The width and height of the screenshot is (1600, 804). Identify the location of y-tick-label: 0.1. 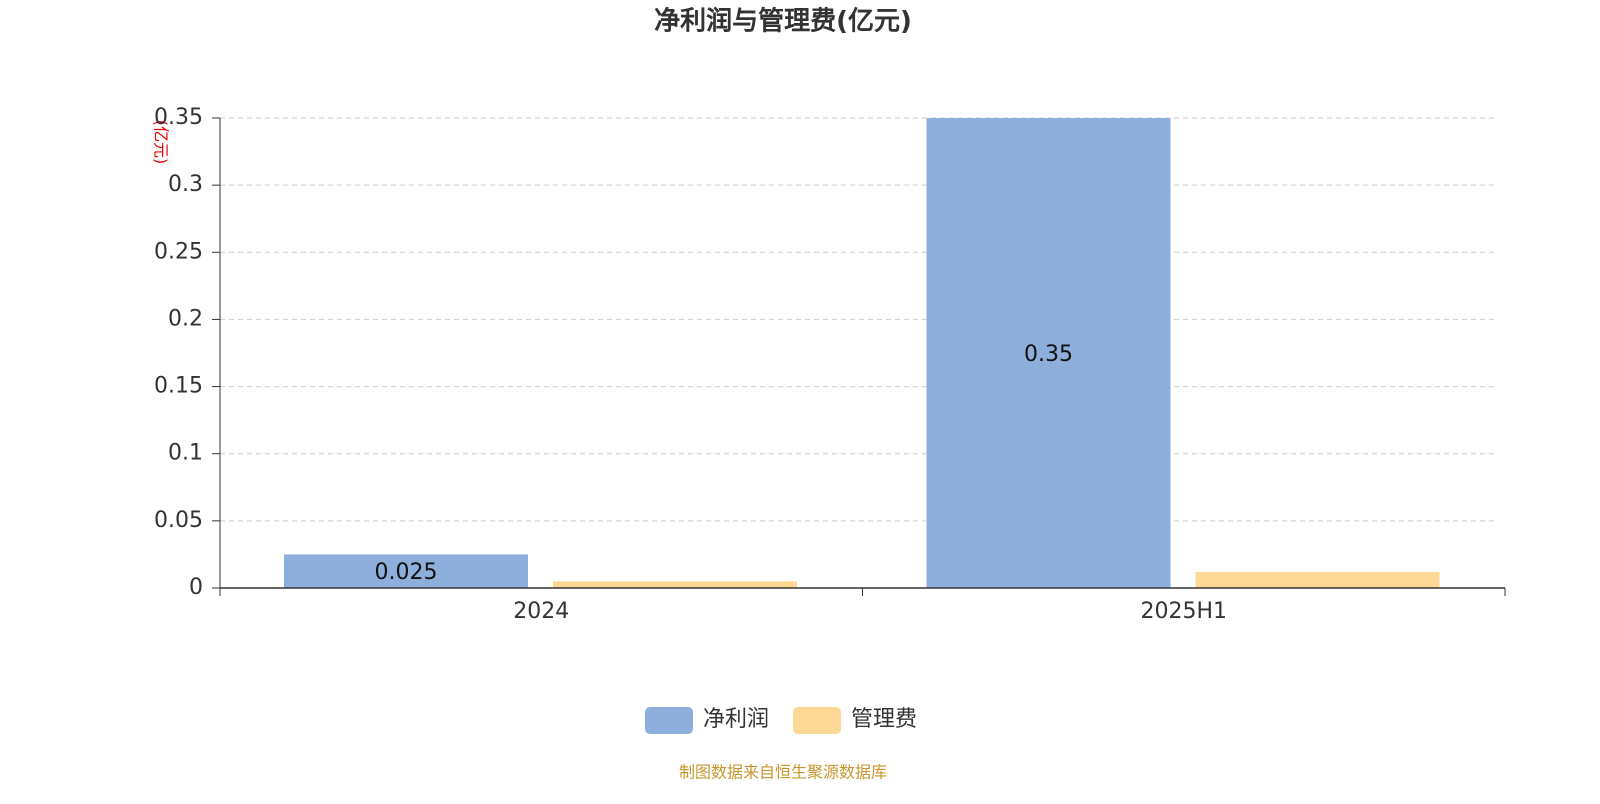
(185, 453).